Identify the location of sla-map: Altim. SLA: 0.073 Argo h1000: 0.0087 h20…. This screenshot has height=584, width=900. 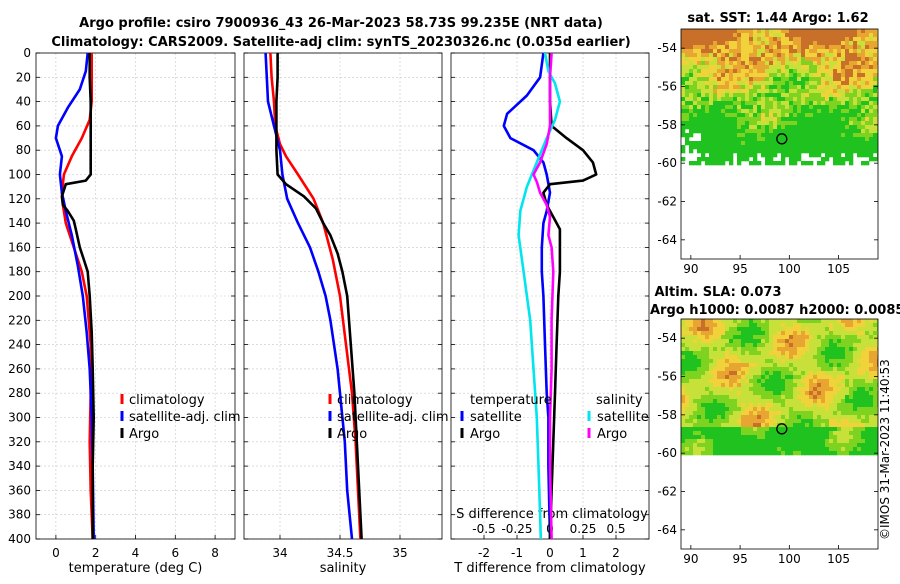
(775, 425).